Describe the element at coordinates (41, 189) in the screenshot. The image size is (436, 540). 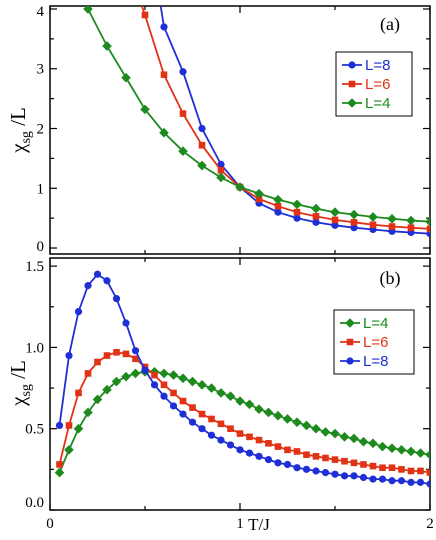
I see `y-tick-label: 1` at that location.